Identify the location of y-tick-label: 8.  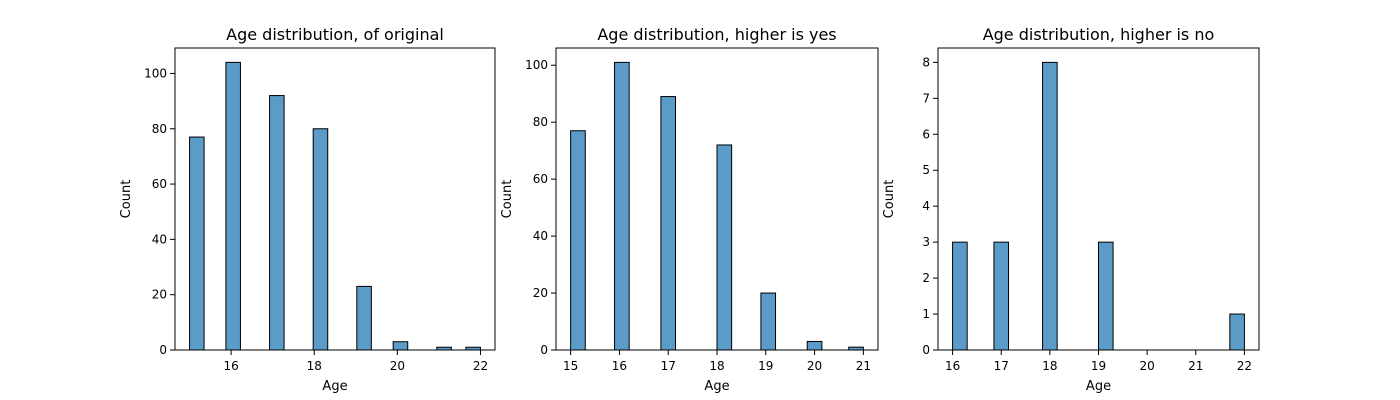
(926, 62).